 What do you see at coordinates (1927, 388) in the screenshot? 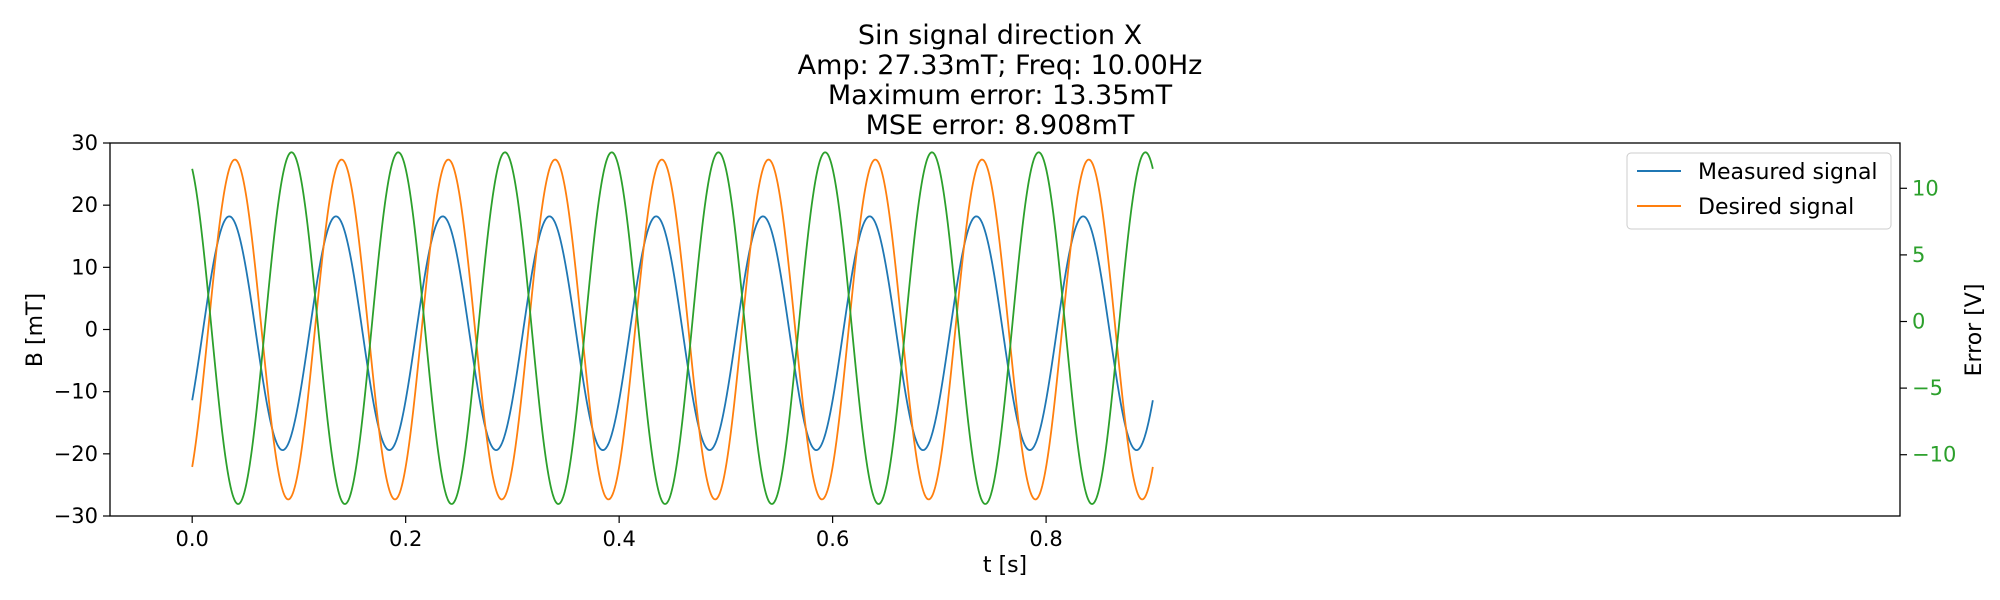
I see `y-right-tick-label: −5` at bounding box center [1927, 388].